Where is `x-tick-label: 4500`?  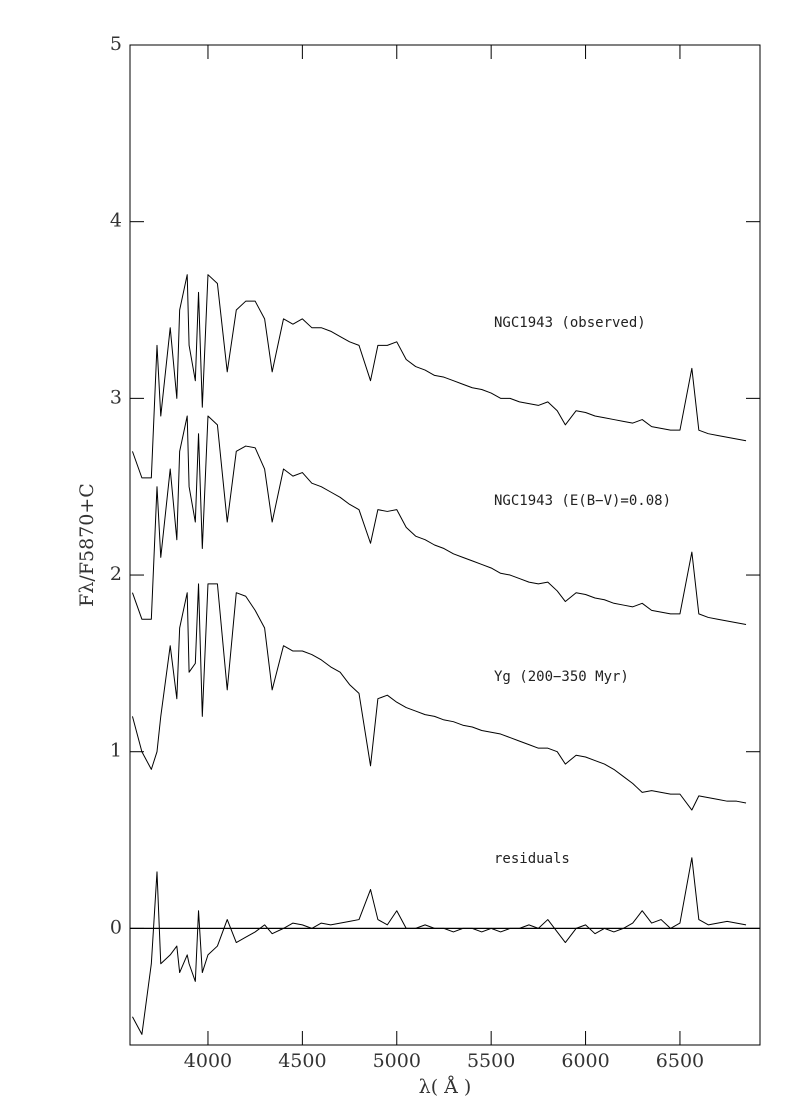 x-tick-label: 4500 is located at coordinates (302, 1061).